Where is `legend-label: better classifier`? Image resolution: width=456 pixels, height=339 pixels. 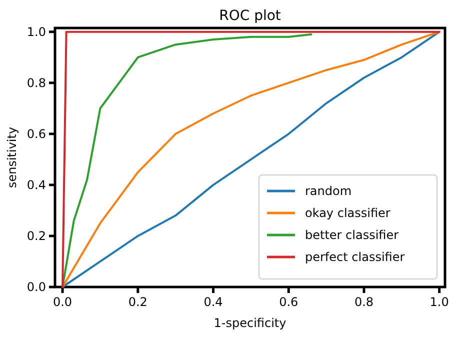 legend-label: better classifier is located at coordinates (352, 235).